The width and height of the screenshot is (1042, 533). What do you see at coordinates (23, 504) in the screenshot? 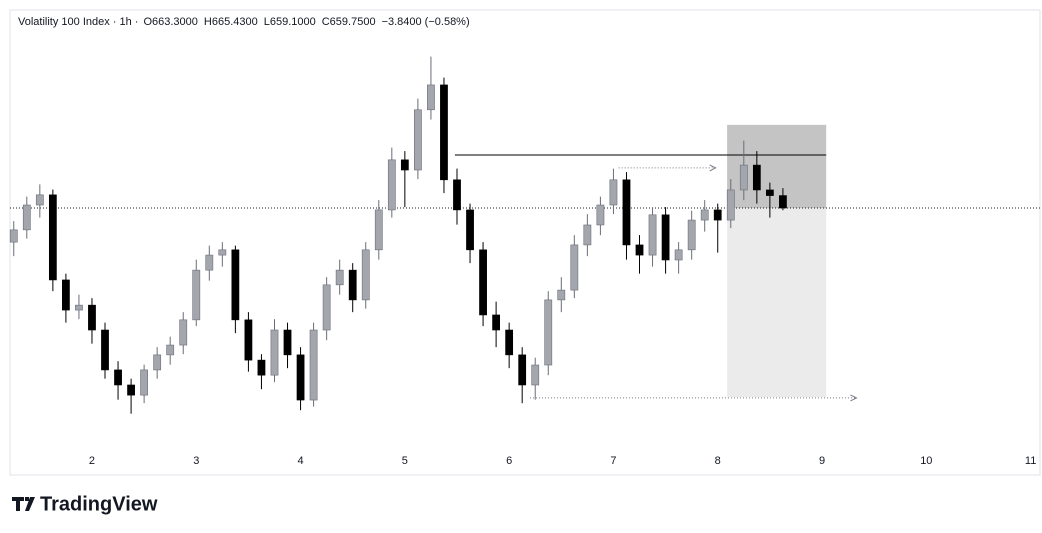
I see `logo-icon` at bounding box center [23, 504].